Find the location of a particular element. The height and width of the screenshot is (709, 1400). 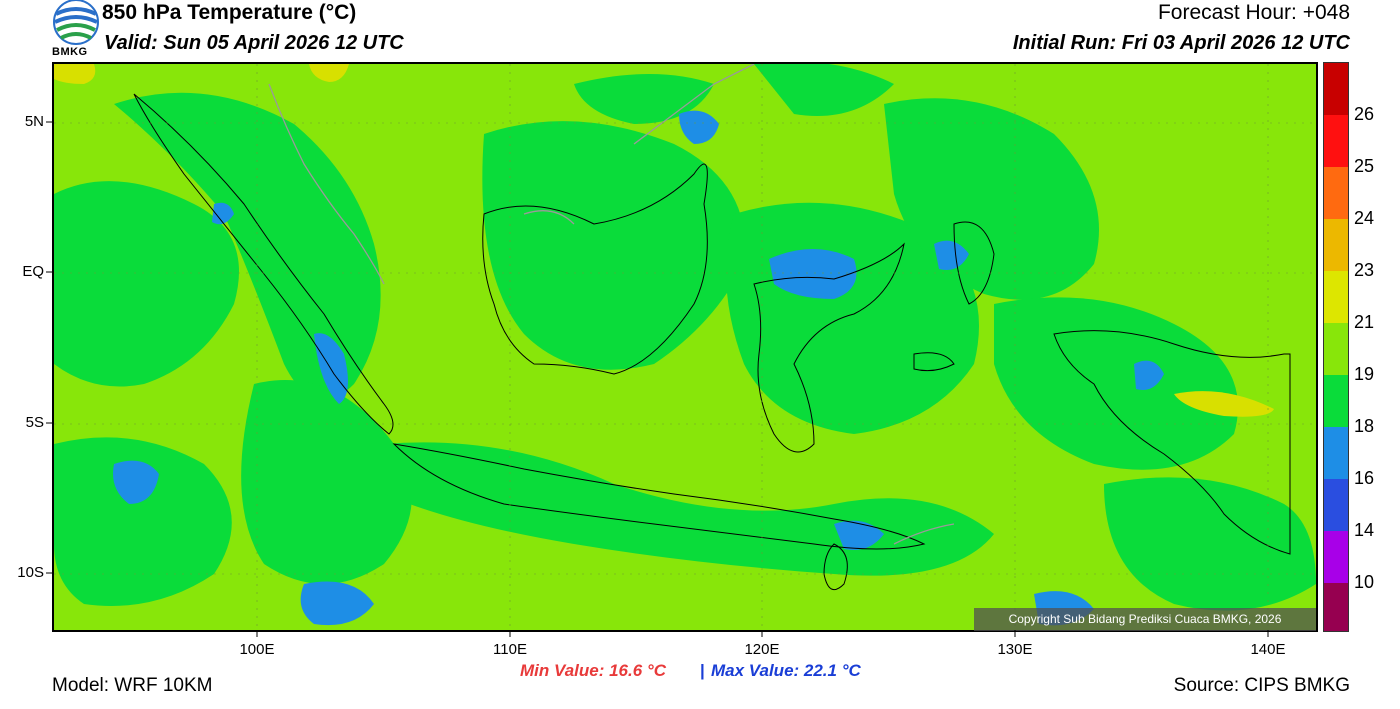

colorbar-label-24: 24 is located at coordinates (1364, 218).